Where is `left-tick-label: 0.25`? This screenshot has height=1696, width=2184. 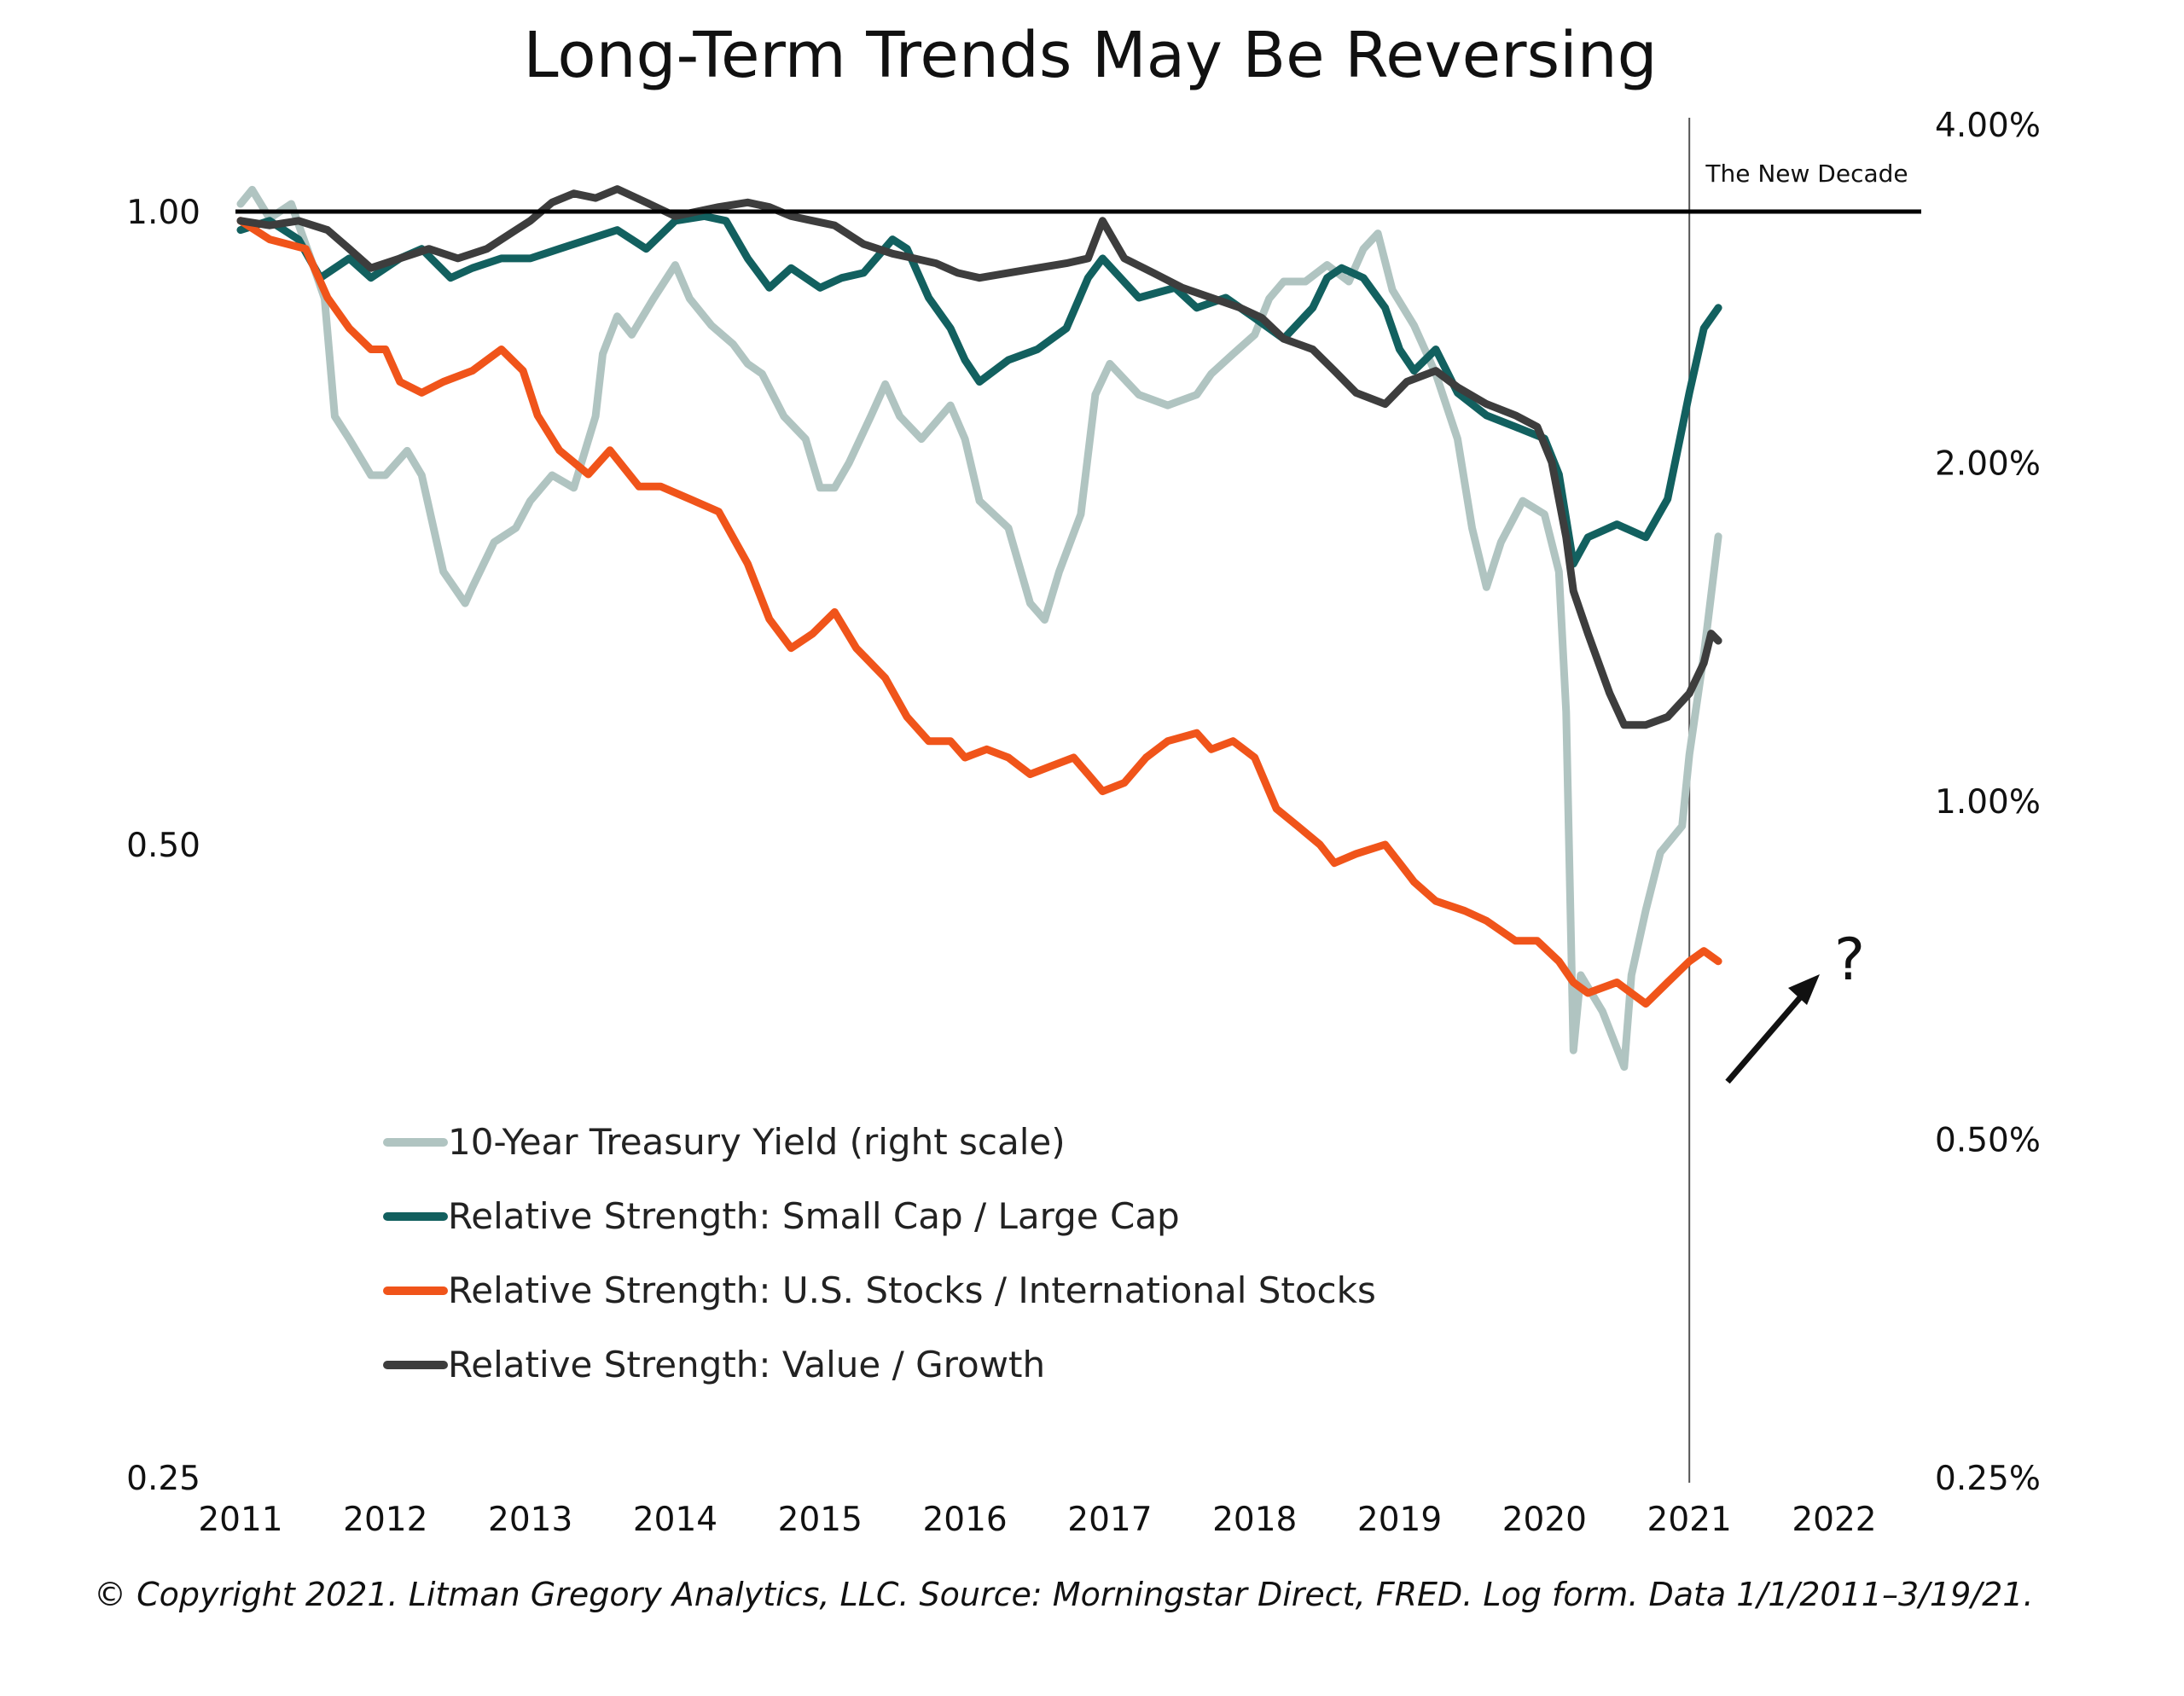
left-tick-label: 0.25 is located at coordinates (163, 1479).